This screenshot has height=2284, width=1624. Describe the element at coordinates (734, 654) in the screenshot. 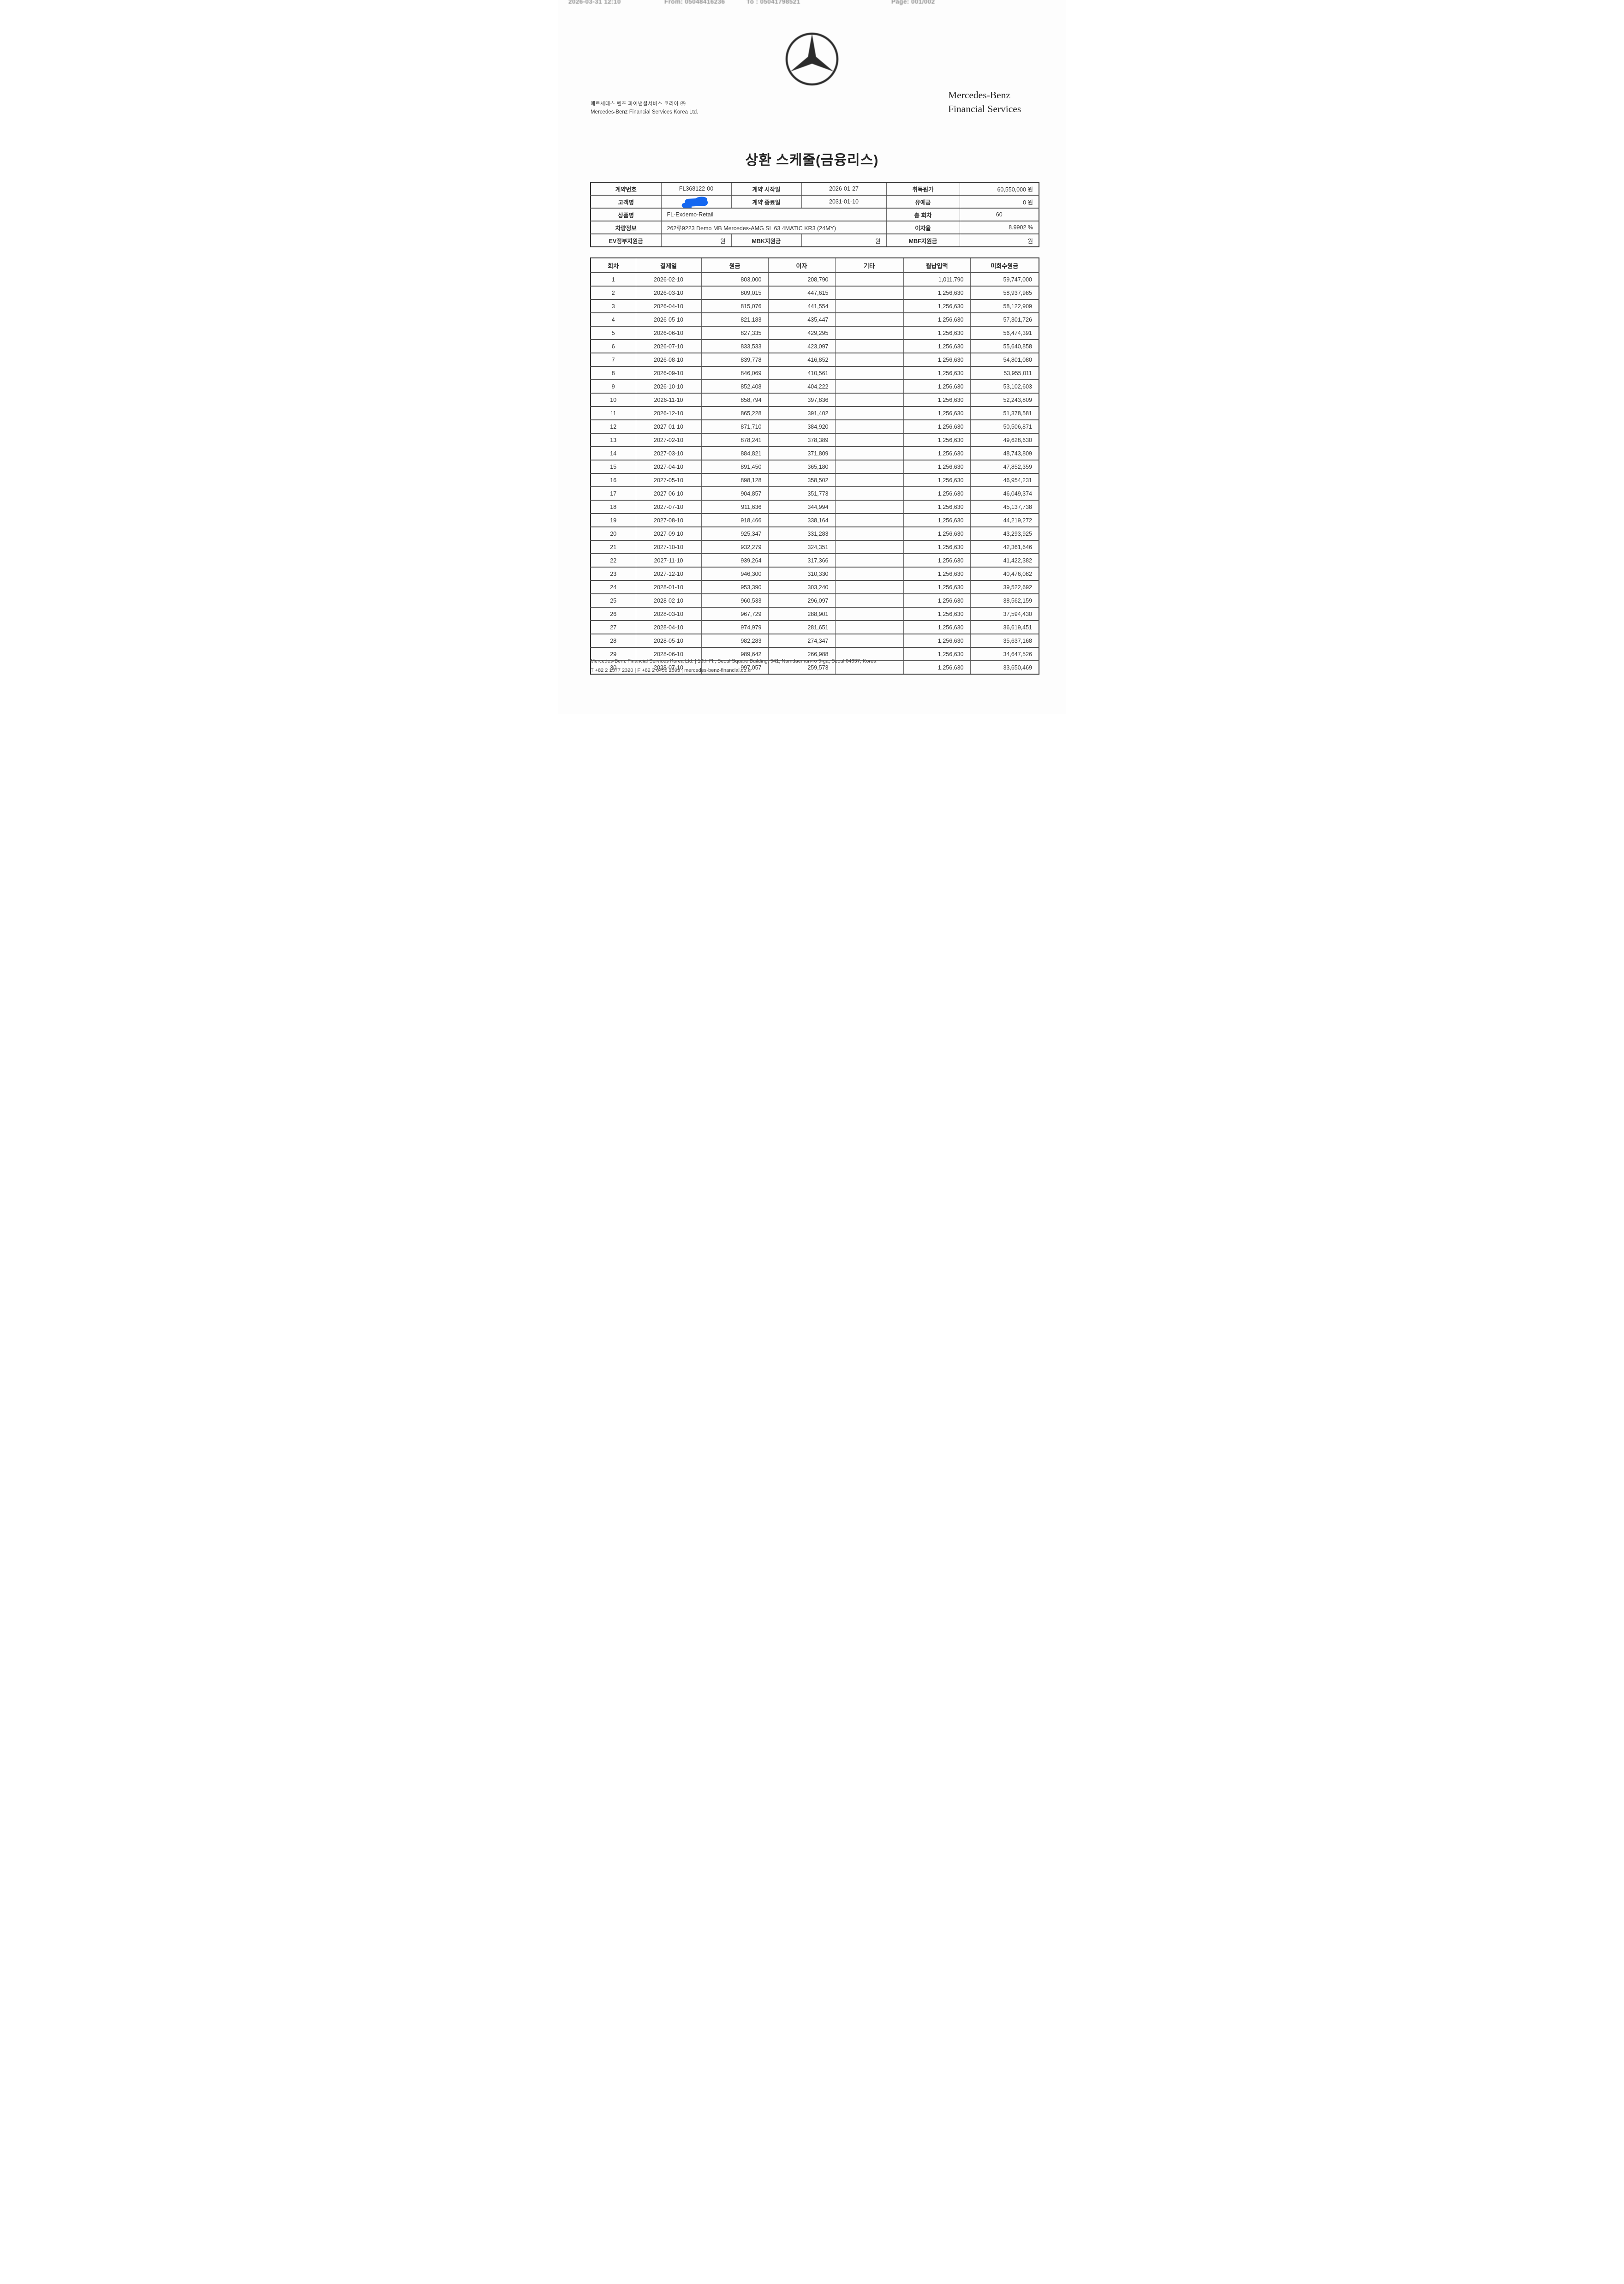

I see `schedule-cell: 989,642` at that location.